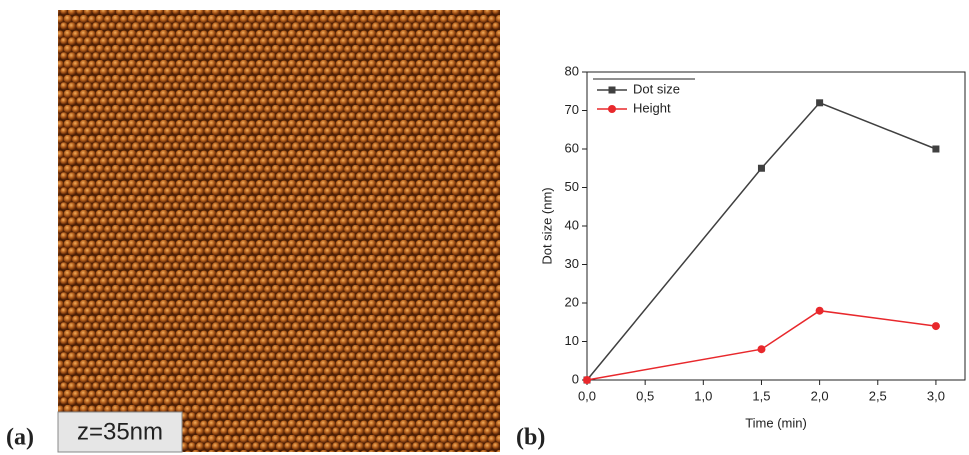 The width and height of the screenshot is (969, 455). Describe the element at coordinates (587, 395) in the screenshot. I see `x-tick-label: 0,0` at that location.